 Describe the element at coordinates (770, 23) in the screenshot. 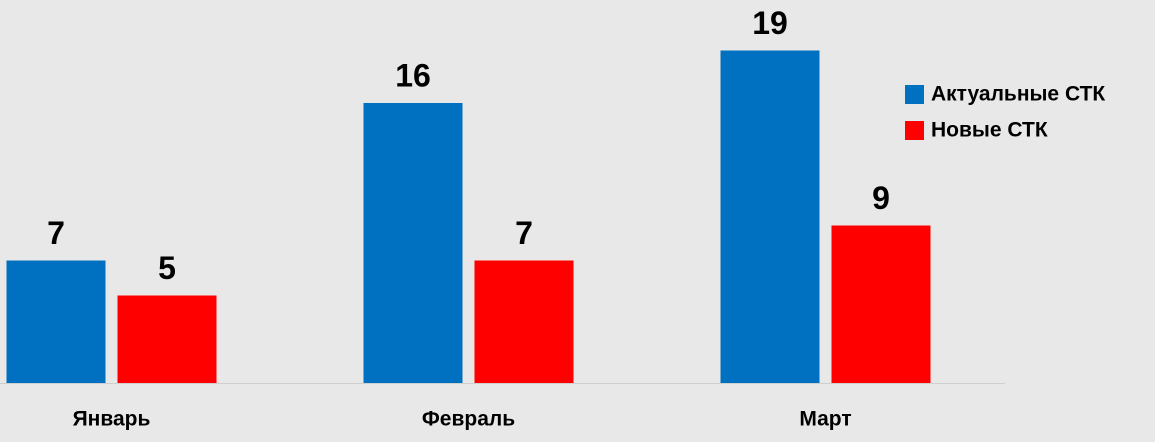

I see `data-label: 19` at that location.